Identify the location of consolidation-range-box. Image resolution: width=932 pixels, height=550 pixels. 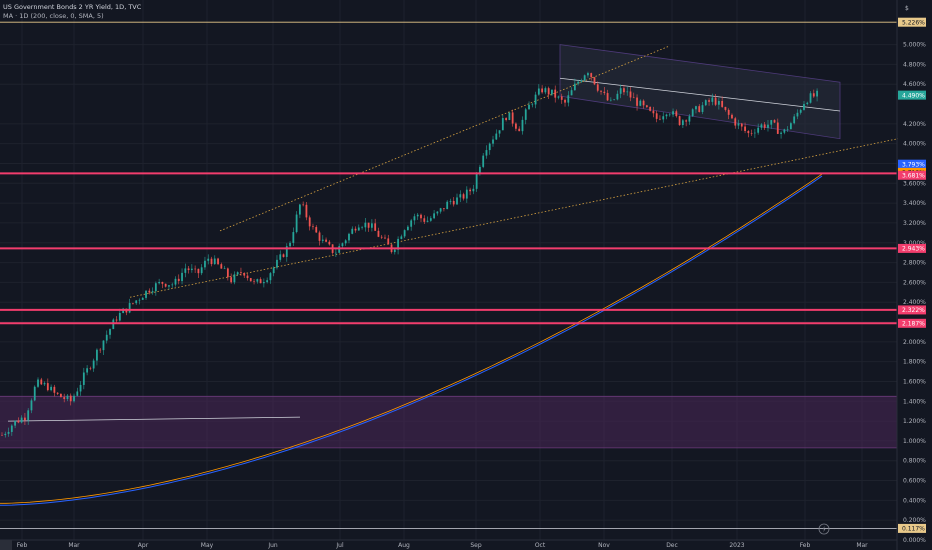
(448, 422).